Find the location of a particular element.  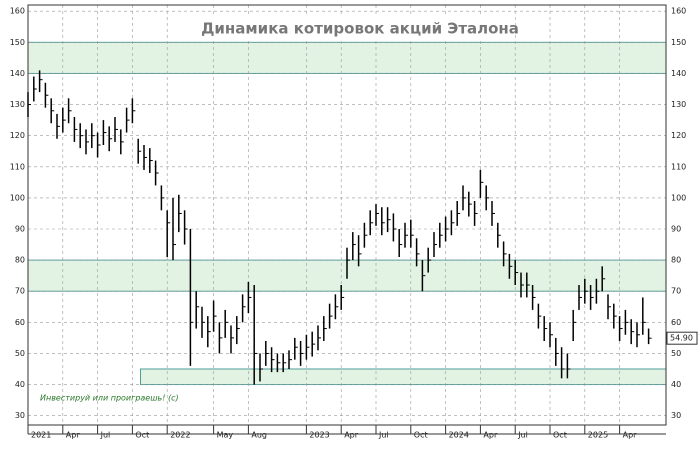

y-tick-label-right: 140 is located at coordinates (678, 73).